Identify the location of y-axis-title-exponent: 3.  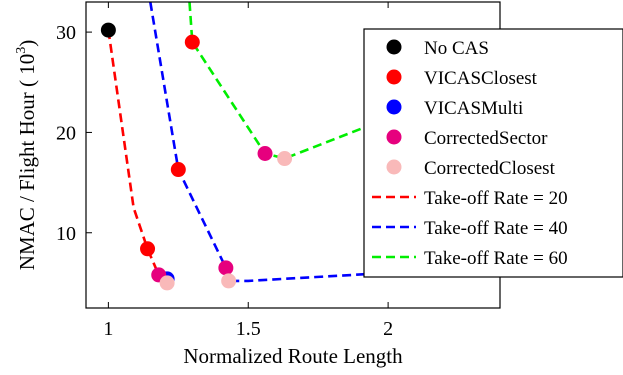
(21, 50).